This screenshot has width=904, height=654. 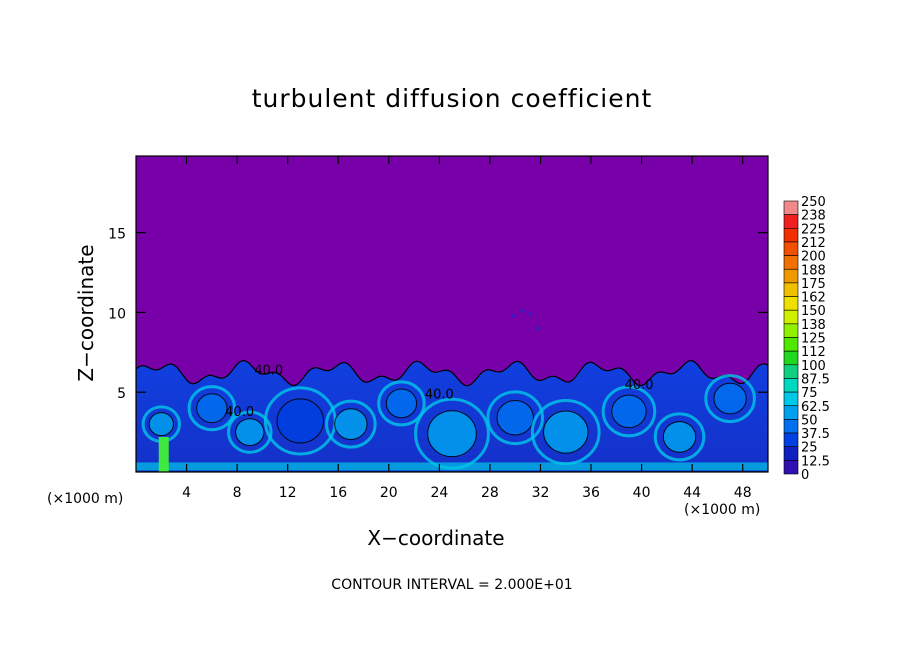 What do you see at coordinates (805, 475) in the screenshot?
I see `colorbar-label: 0` at bounding box center [805, 475].